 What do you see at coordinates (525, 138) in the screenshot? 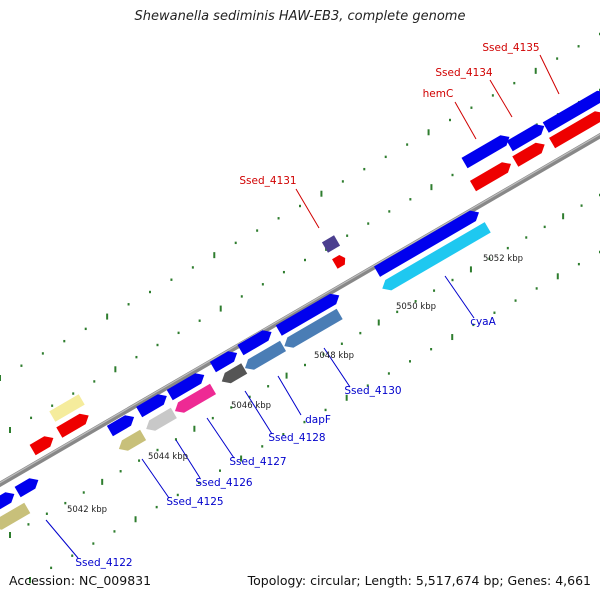
I see `gene-ssed4134-arrow` at bounding box center [525, 138].